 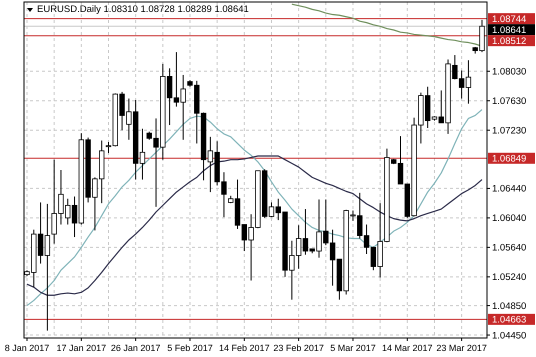 What do you see at coordinates (244, 348) in the screenshot?
I see `x-tick-label: 14 Feb 2017` at bounding box center [244, 348].